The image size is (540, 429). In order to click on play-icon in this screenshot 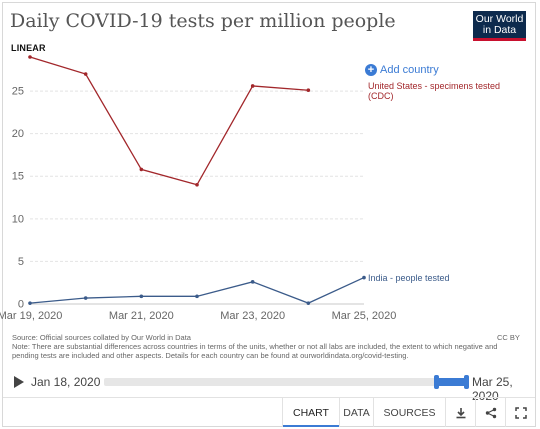, I will do `click(19, 382)`.